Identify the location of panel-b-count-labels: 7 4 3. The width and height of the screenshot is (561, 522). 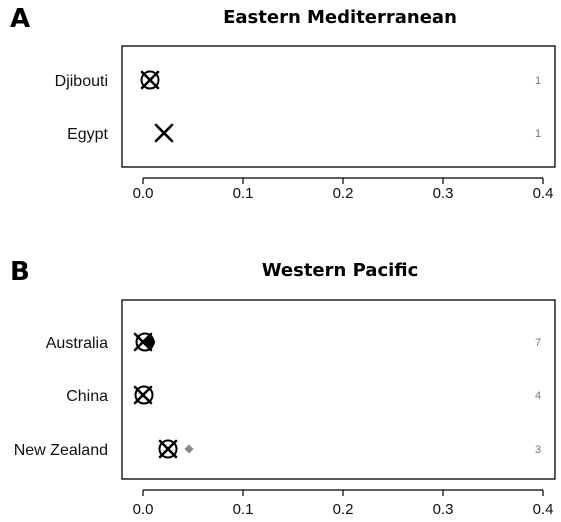
(538, 396).